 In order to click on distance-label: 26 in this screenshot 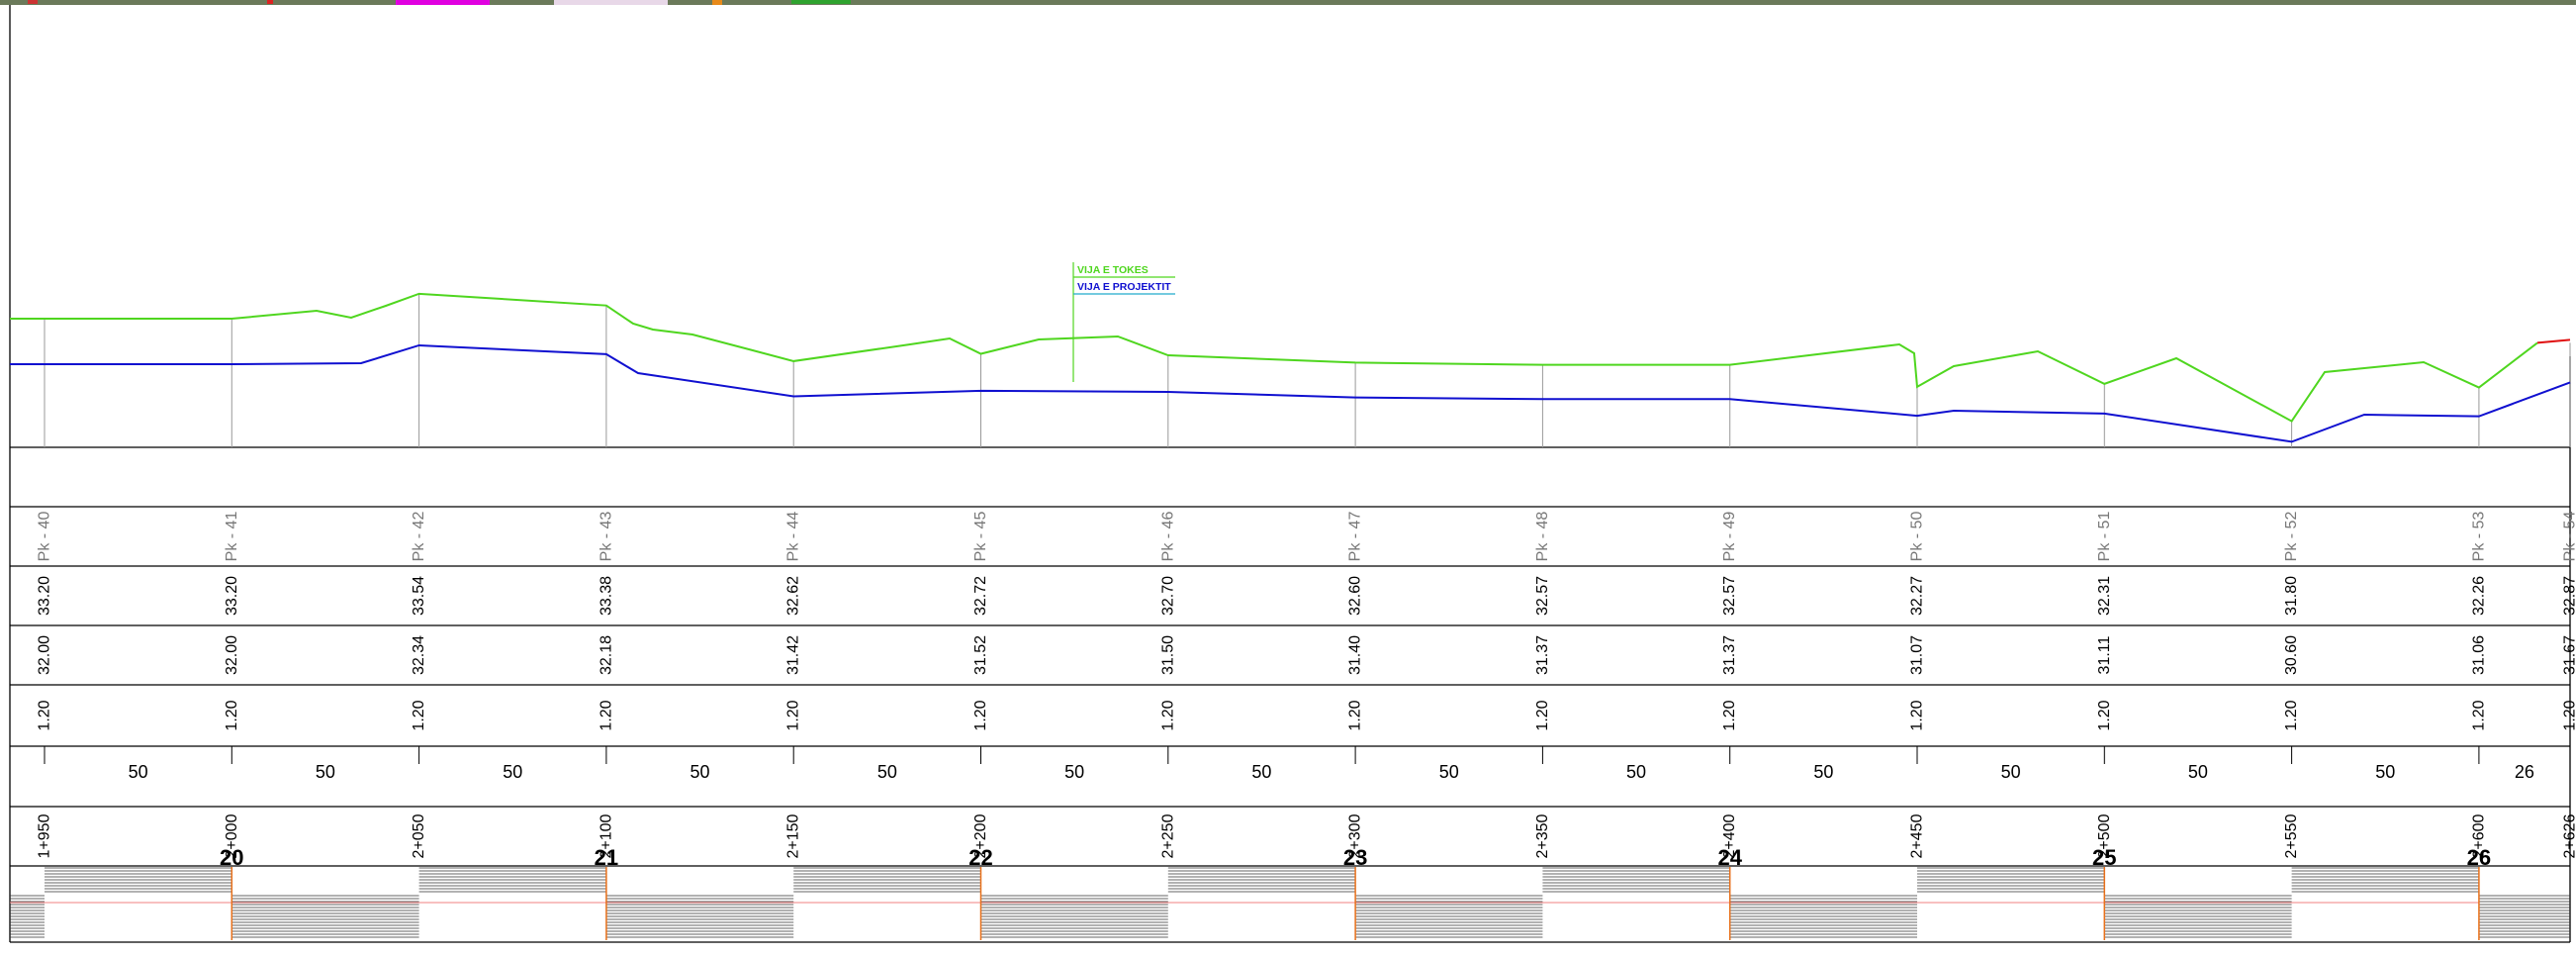, I will do `click(2524, 772)`.